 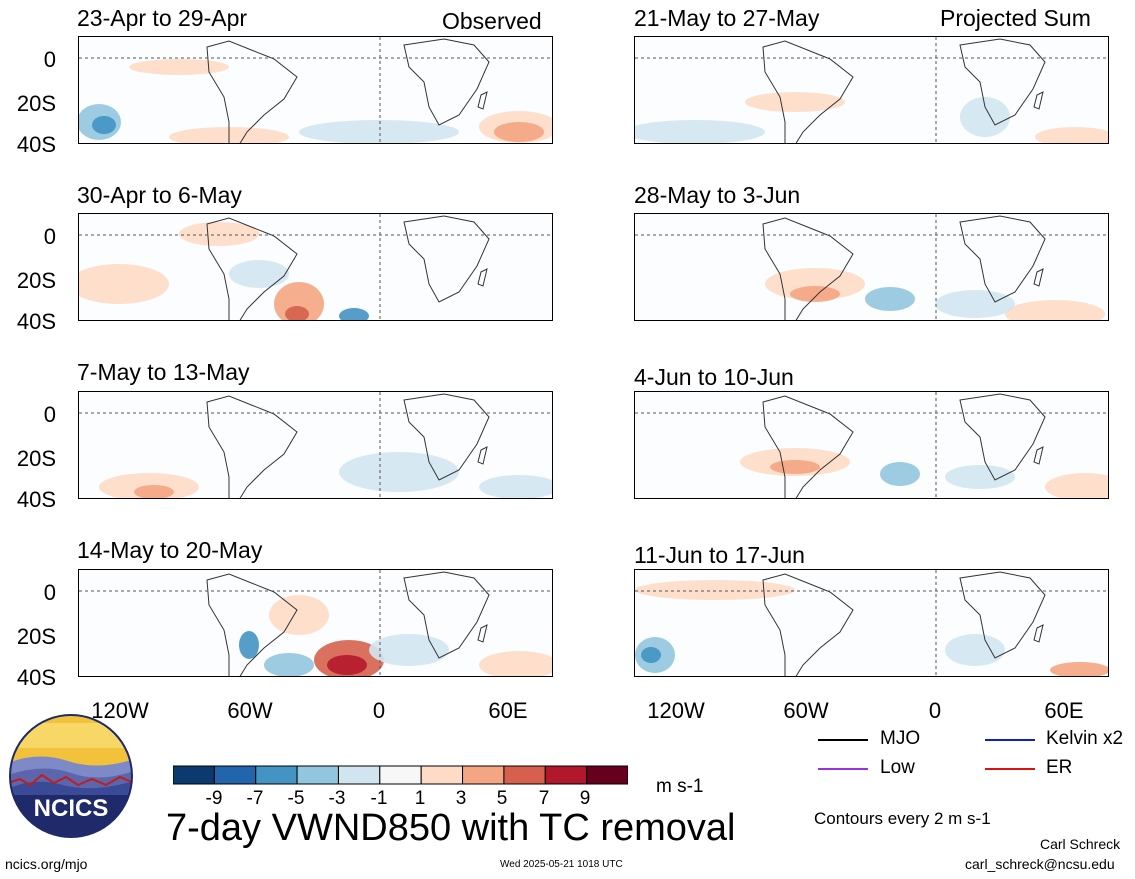 What do you see at coordinates (214, 798) in the screenshot?
I see `colorbar-label: -9` at bounding box center [214, 798].